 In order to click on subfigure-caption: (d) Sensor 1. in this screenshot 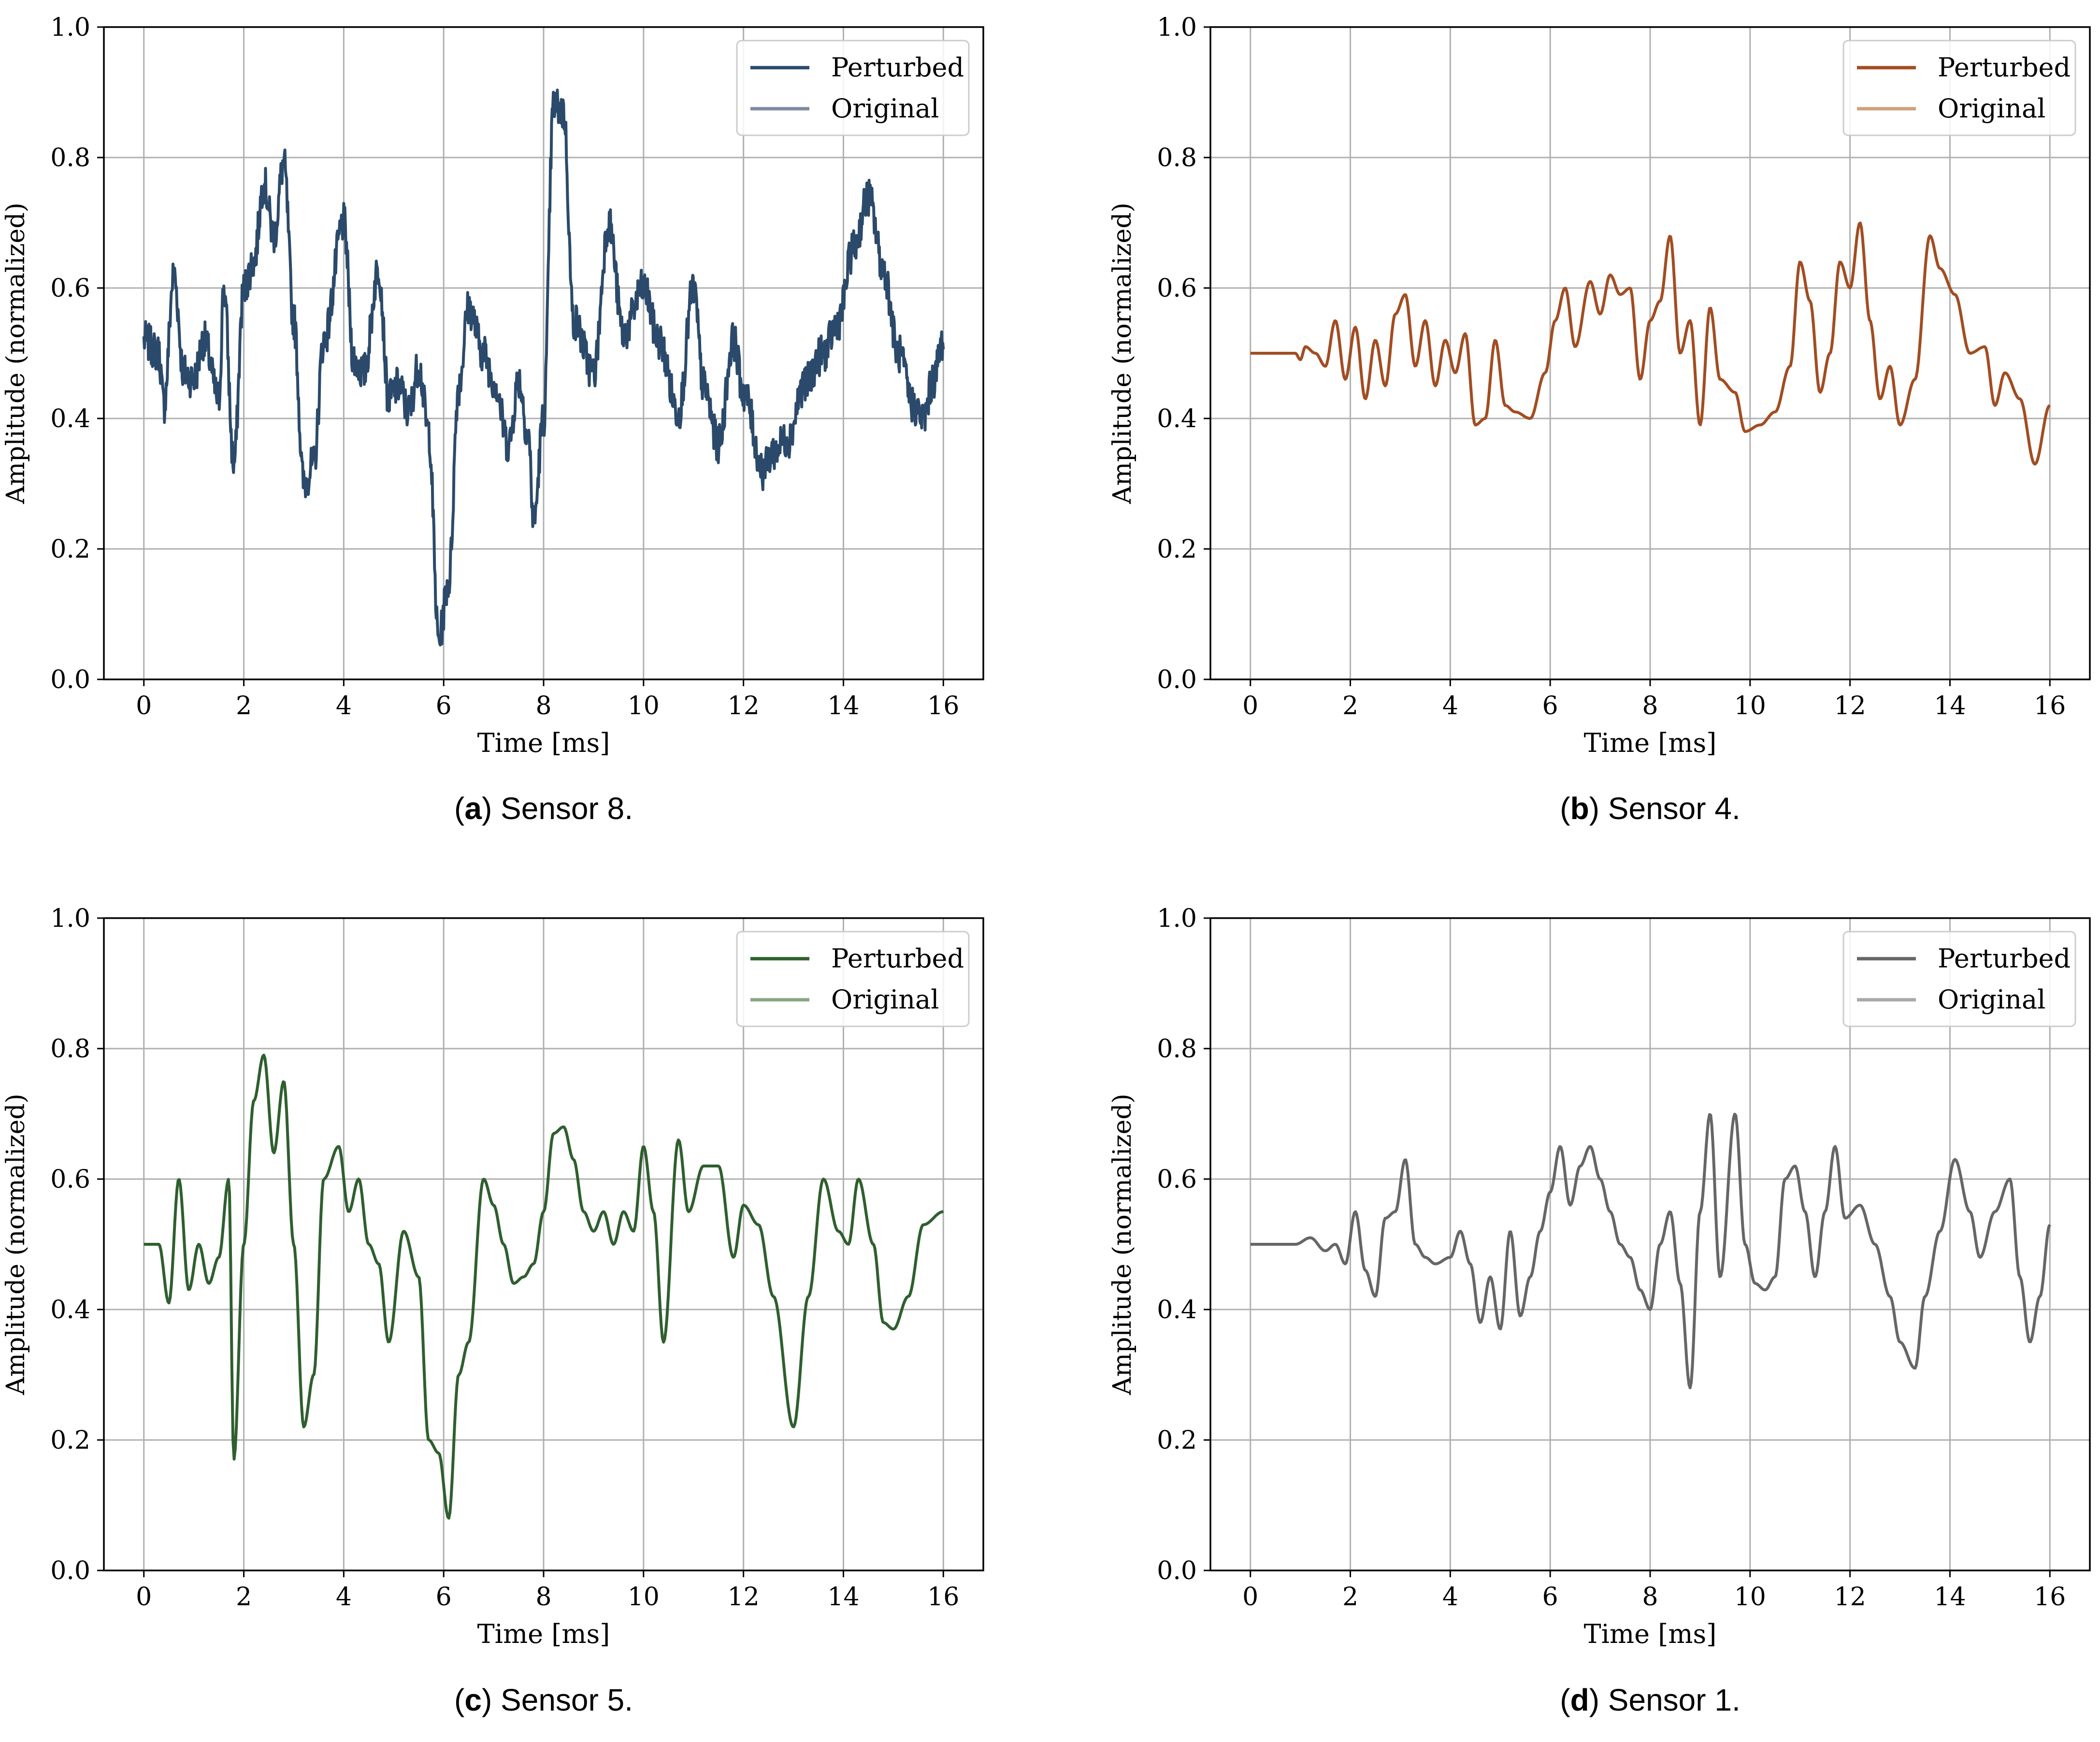, I will do `click(1650, 1700)`.